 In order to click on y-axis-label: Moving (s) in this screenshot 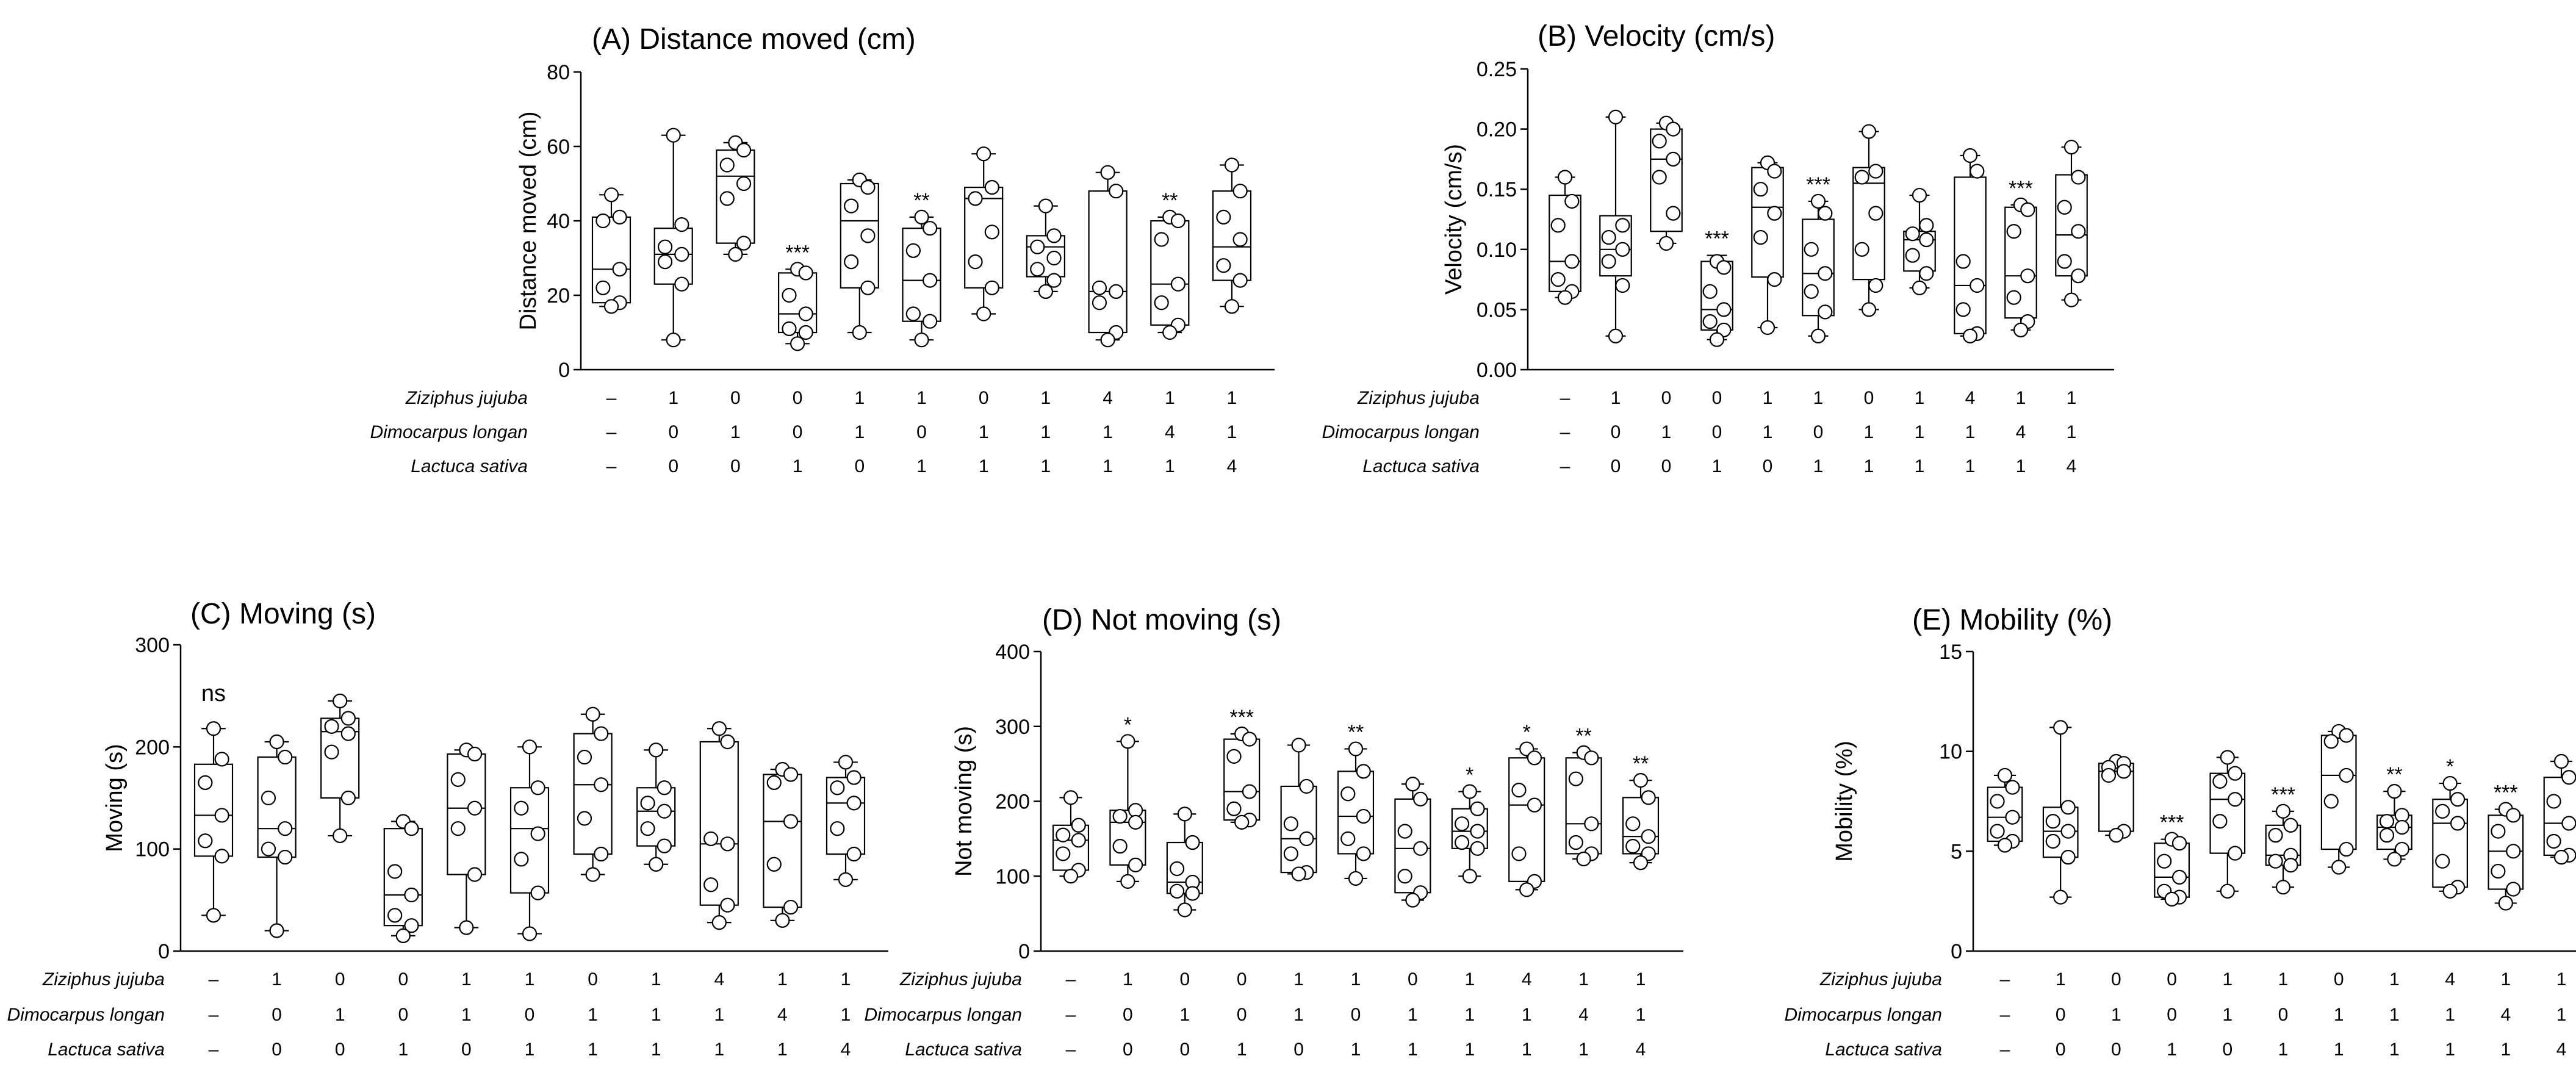, I will do `click(115, 798)`.